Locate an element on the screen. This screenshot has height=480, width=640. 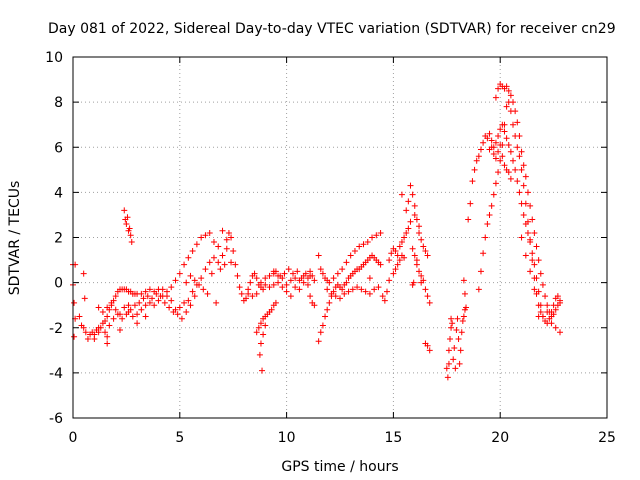
y-tick-label: 8 is located at coordinates (58, 103).